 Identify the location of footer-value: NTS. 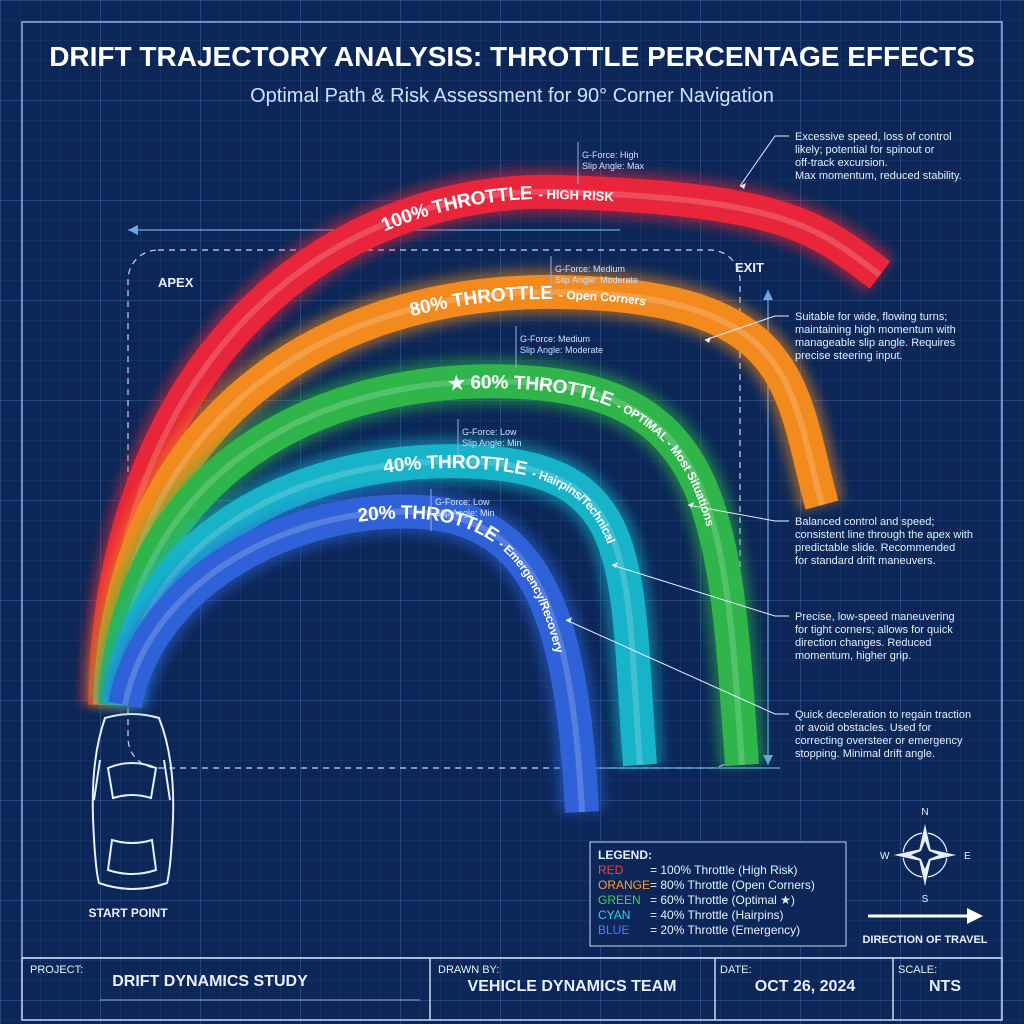
(945, 986).